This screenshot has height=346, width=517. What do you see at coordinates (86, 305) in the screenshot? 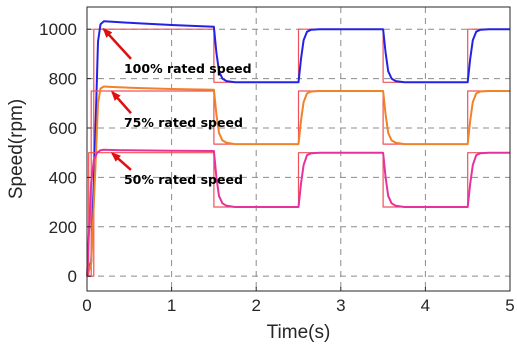
I see `x-tick-label: 0` at bounding box center [86, 305].